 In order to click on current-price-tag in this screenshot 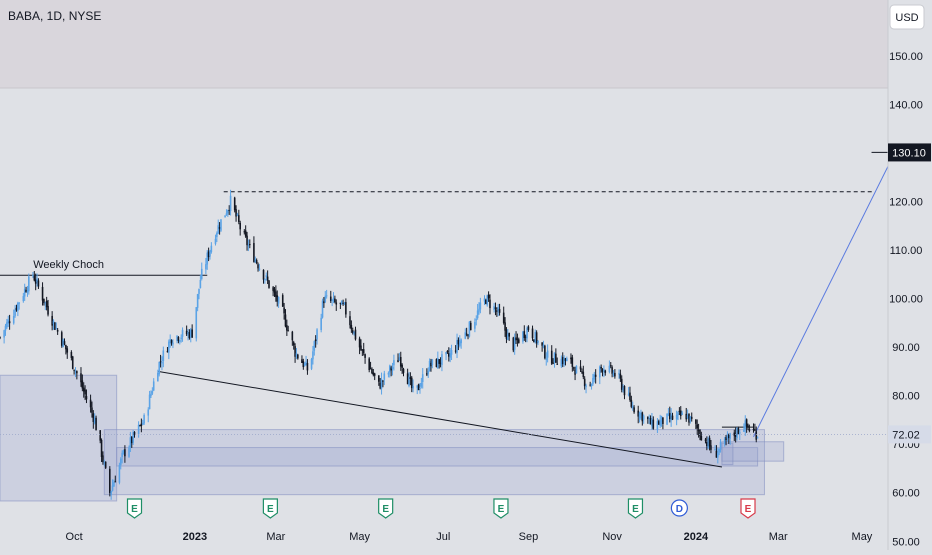, I will do `click(909, 434)`.